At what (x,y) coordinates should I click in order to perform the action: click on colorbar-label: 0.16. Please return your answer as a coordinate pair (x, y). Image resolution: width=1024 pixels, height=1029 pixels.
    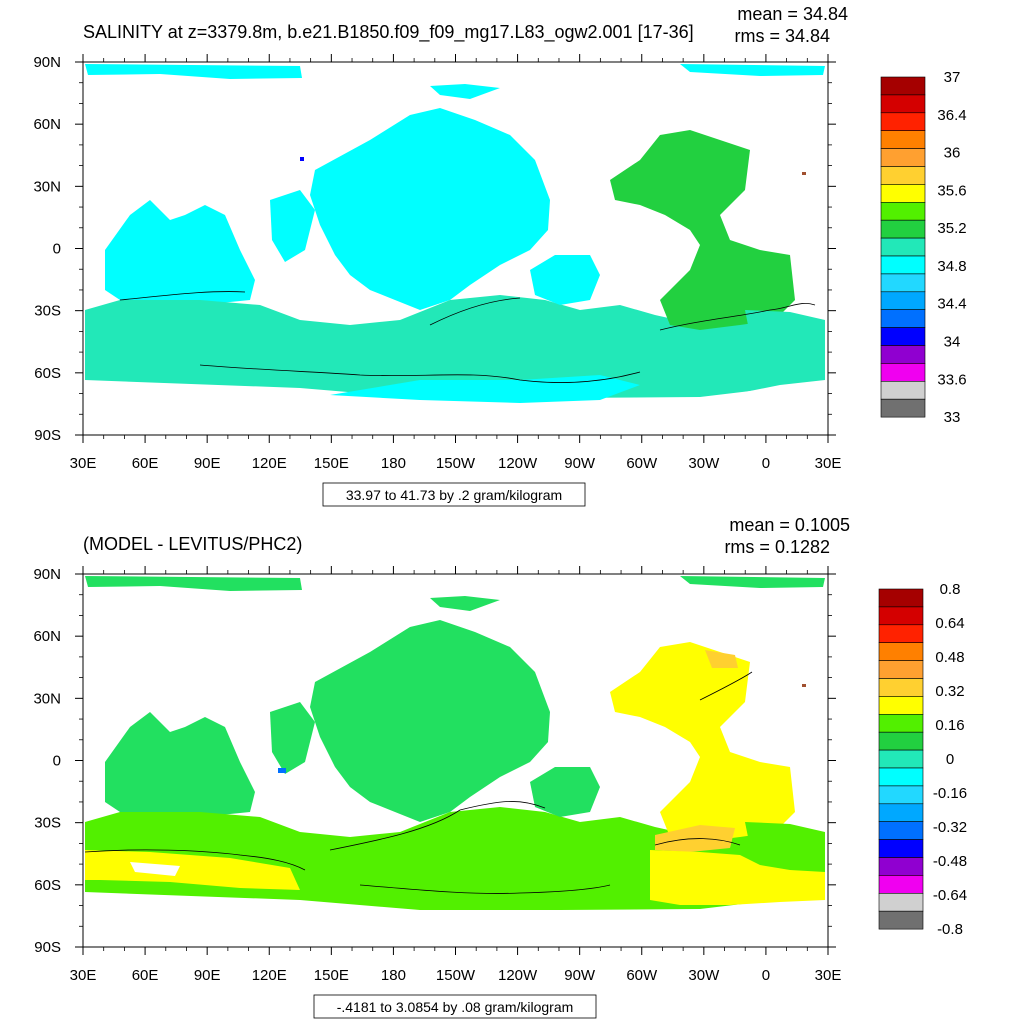
    Looking at the image, I should click on (949, 725).